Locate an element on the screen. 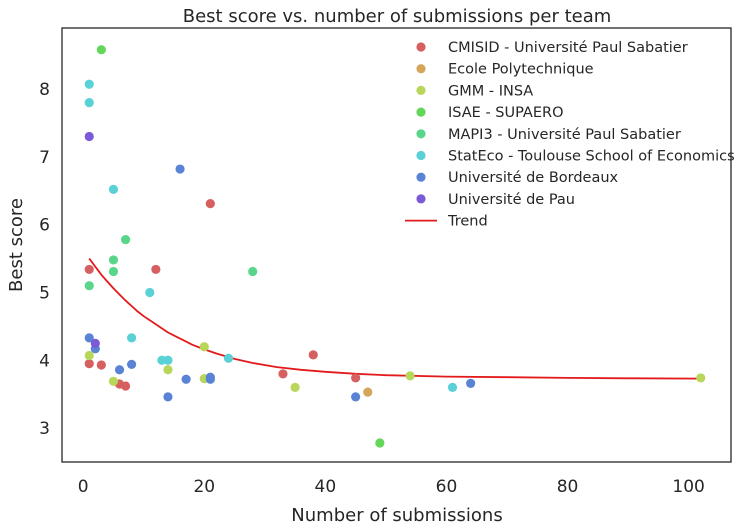 The image size is (739, 532). legend-label: Université de Pau is located at coordinates (511, 200).